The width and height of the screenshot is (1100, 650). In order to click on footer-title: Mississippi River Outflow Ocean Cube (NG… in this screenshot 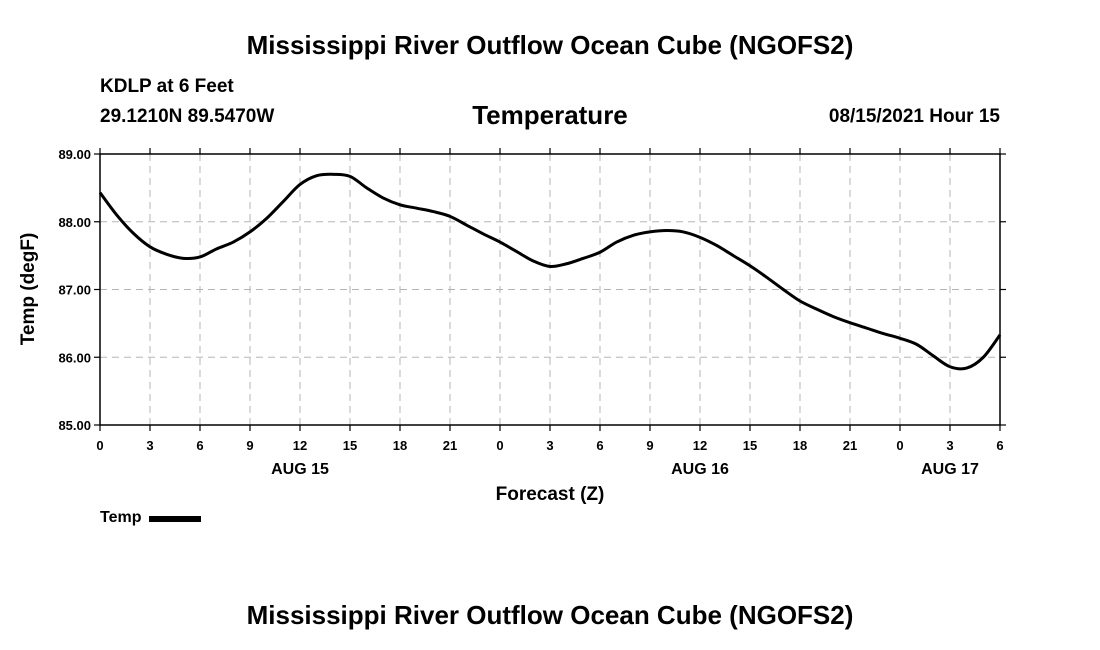, I will do `click(550, 615)`.